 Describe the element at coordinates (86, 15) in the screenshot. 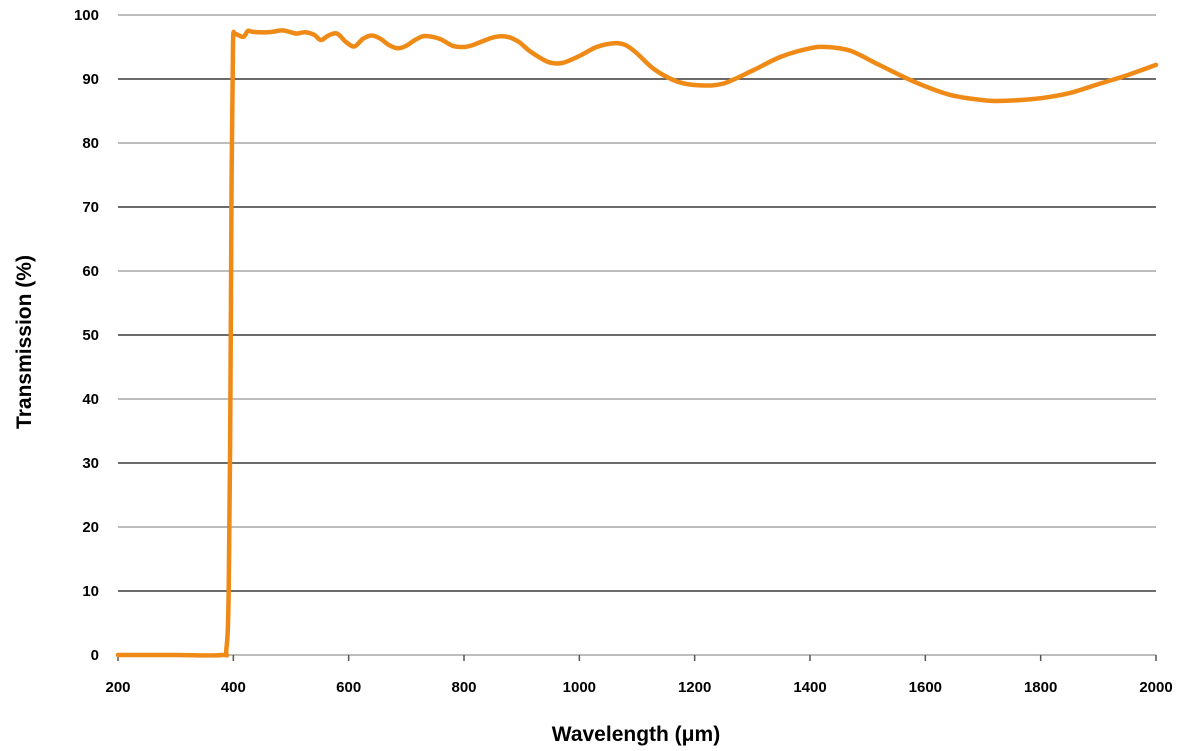

I see `y-tick-label: 100` at that location.